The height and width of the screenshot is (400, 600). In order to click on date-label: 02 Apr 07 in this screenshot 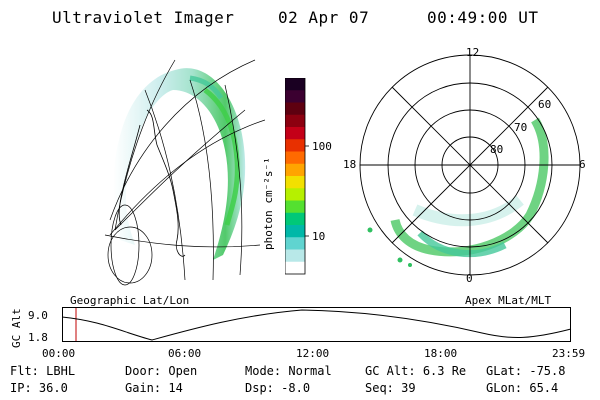, I will do `click(324, 17)`.